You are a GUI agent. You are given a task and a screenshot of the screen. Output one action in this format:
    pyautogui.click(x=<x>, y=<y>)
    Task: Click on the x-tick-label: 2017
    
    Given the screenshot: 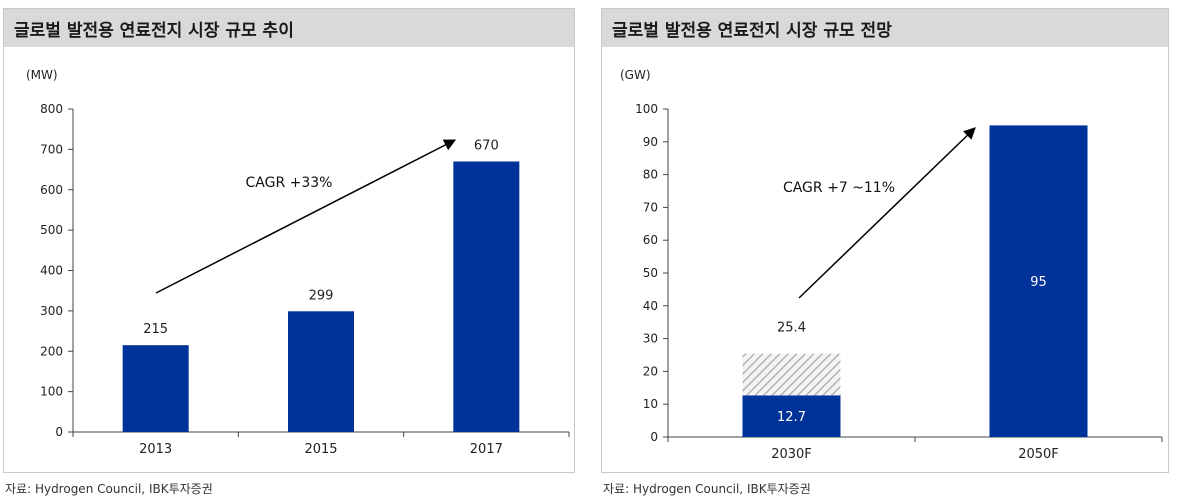 What is the action you would take?
    pyautogui.click(x=486, y=449)
    